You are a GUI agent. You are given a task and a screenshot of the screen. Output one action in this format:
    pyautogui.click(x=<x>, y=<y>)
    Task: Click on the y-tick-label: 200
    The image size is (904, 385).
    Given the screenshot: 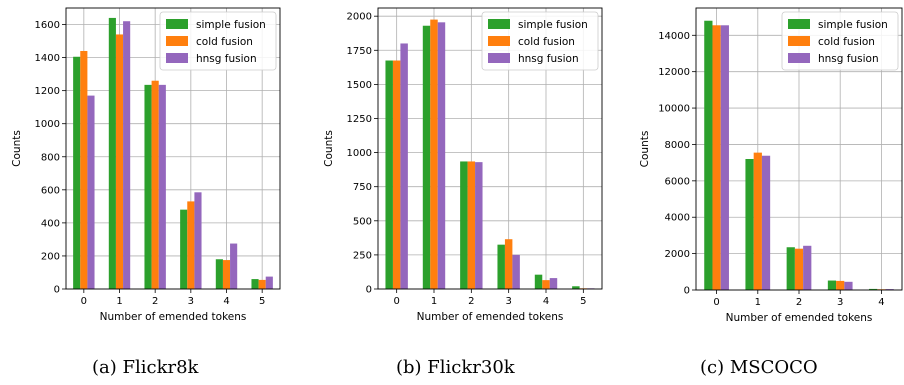 What is the action you would take?
    pyautogui.click(x=50, y=256)
    